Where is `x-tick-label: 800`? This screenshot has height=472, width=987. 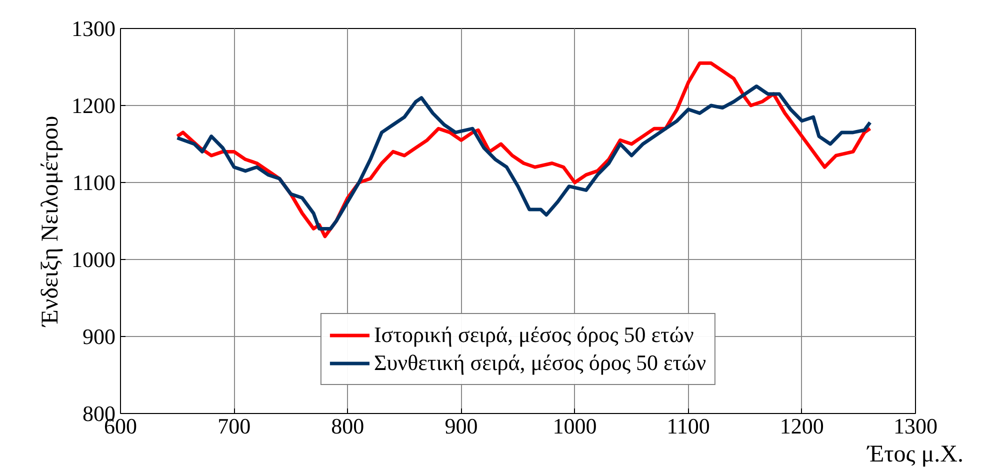 x-tick-label: 800 is located at coordinates (347, 426).